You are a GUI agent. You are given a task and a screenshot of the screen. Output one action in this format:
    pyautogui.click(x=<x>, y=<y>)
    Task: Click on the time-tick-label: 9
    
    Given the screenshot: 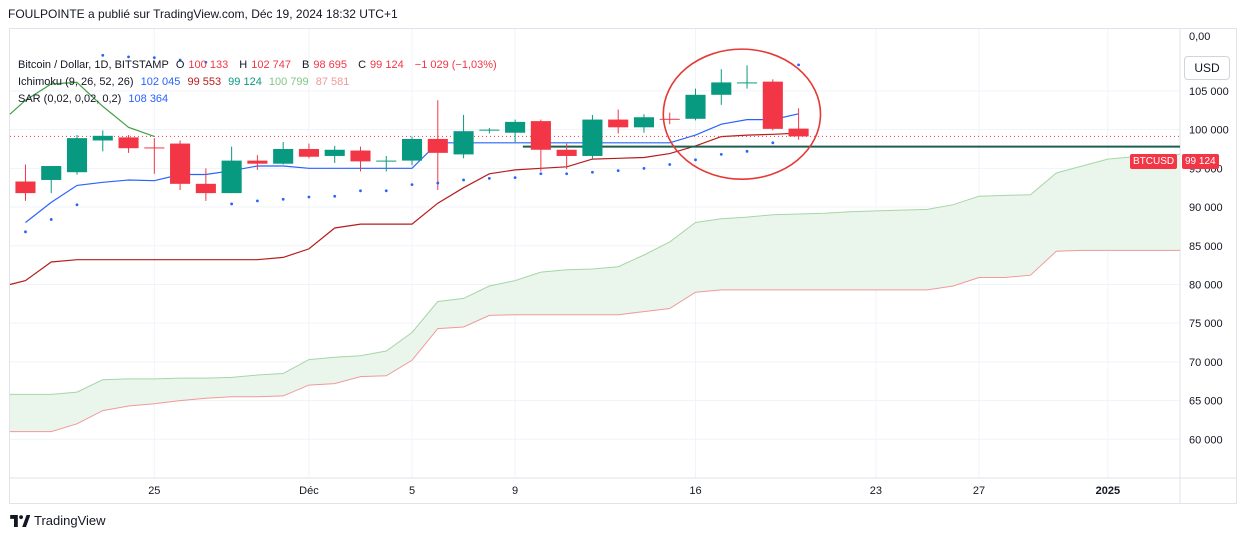 What is the action you would take?
    pyautogui.click(x=515, y=491)
    